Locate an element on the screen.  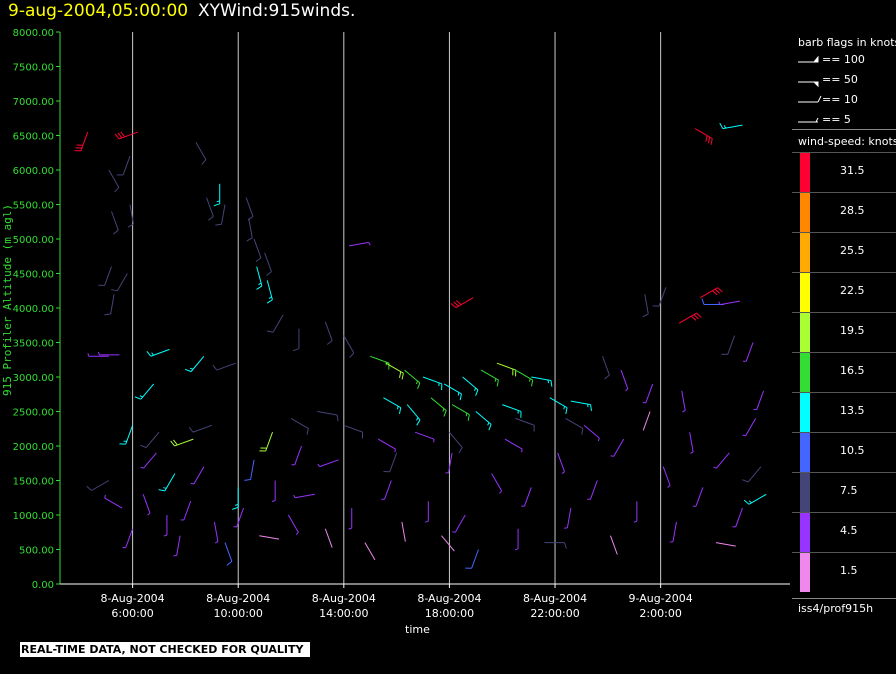
y-tick-label: 5000.00 is located at coordinates (33, 240).